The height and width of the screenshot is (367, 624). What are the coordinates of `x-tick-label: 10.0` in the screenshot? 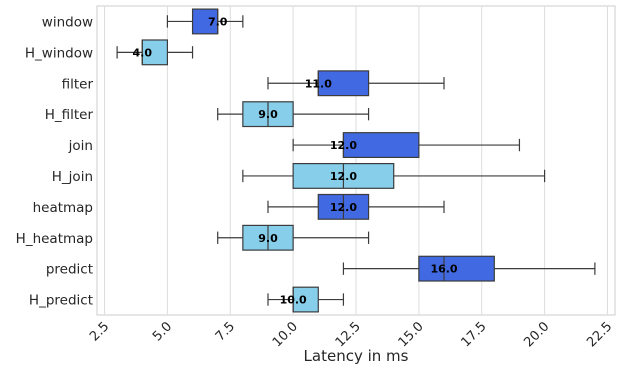 It's located at (285, 334).